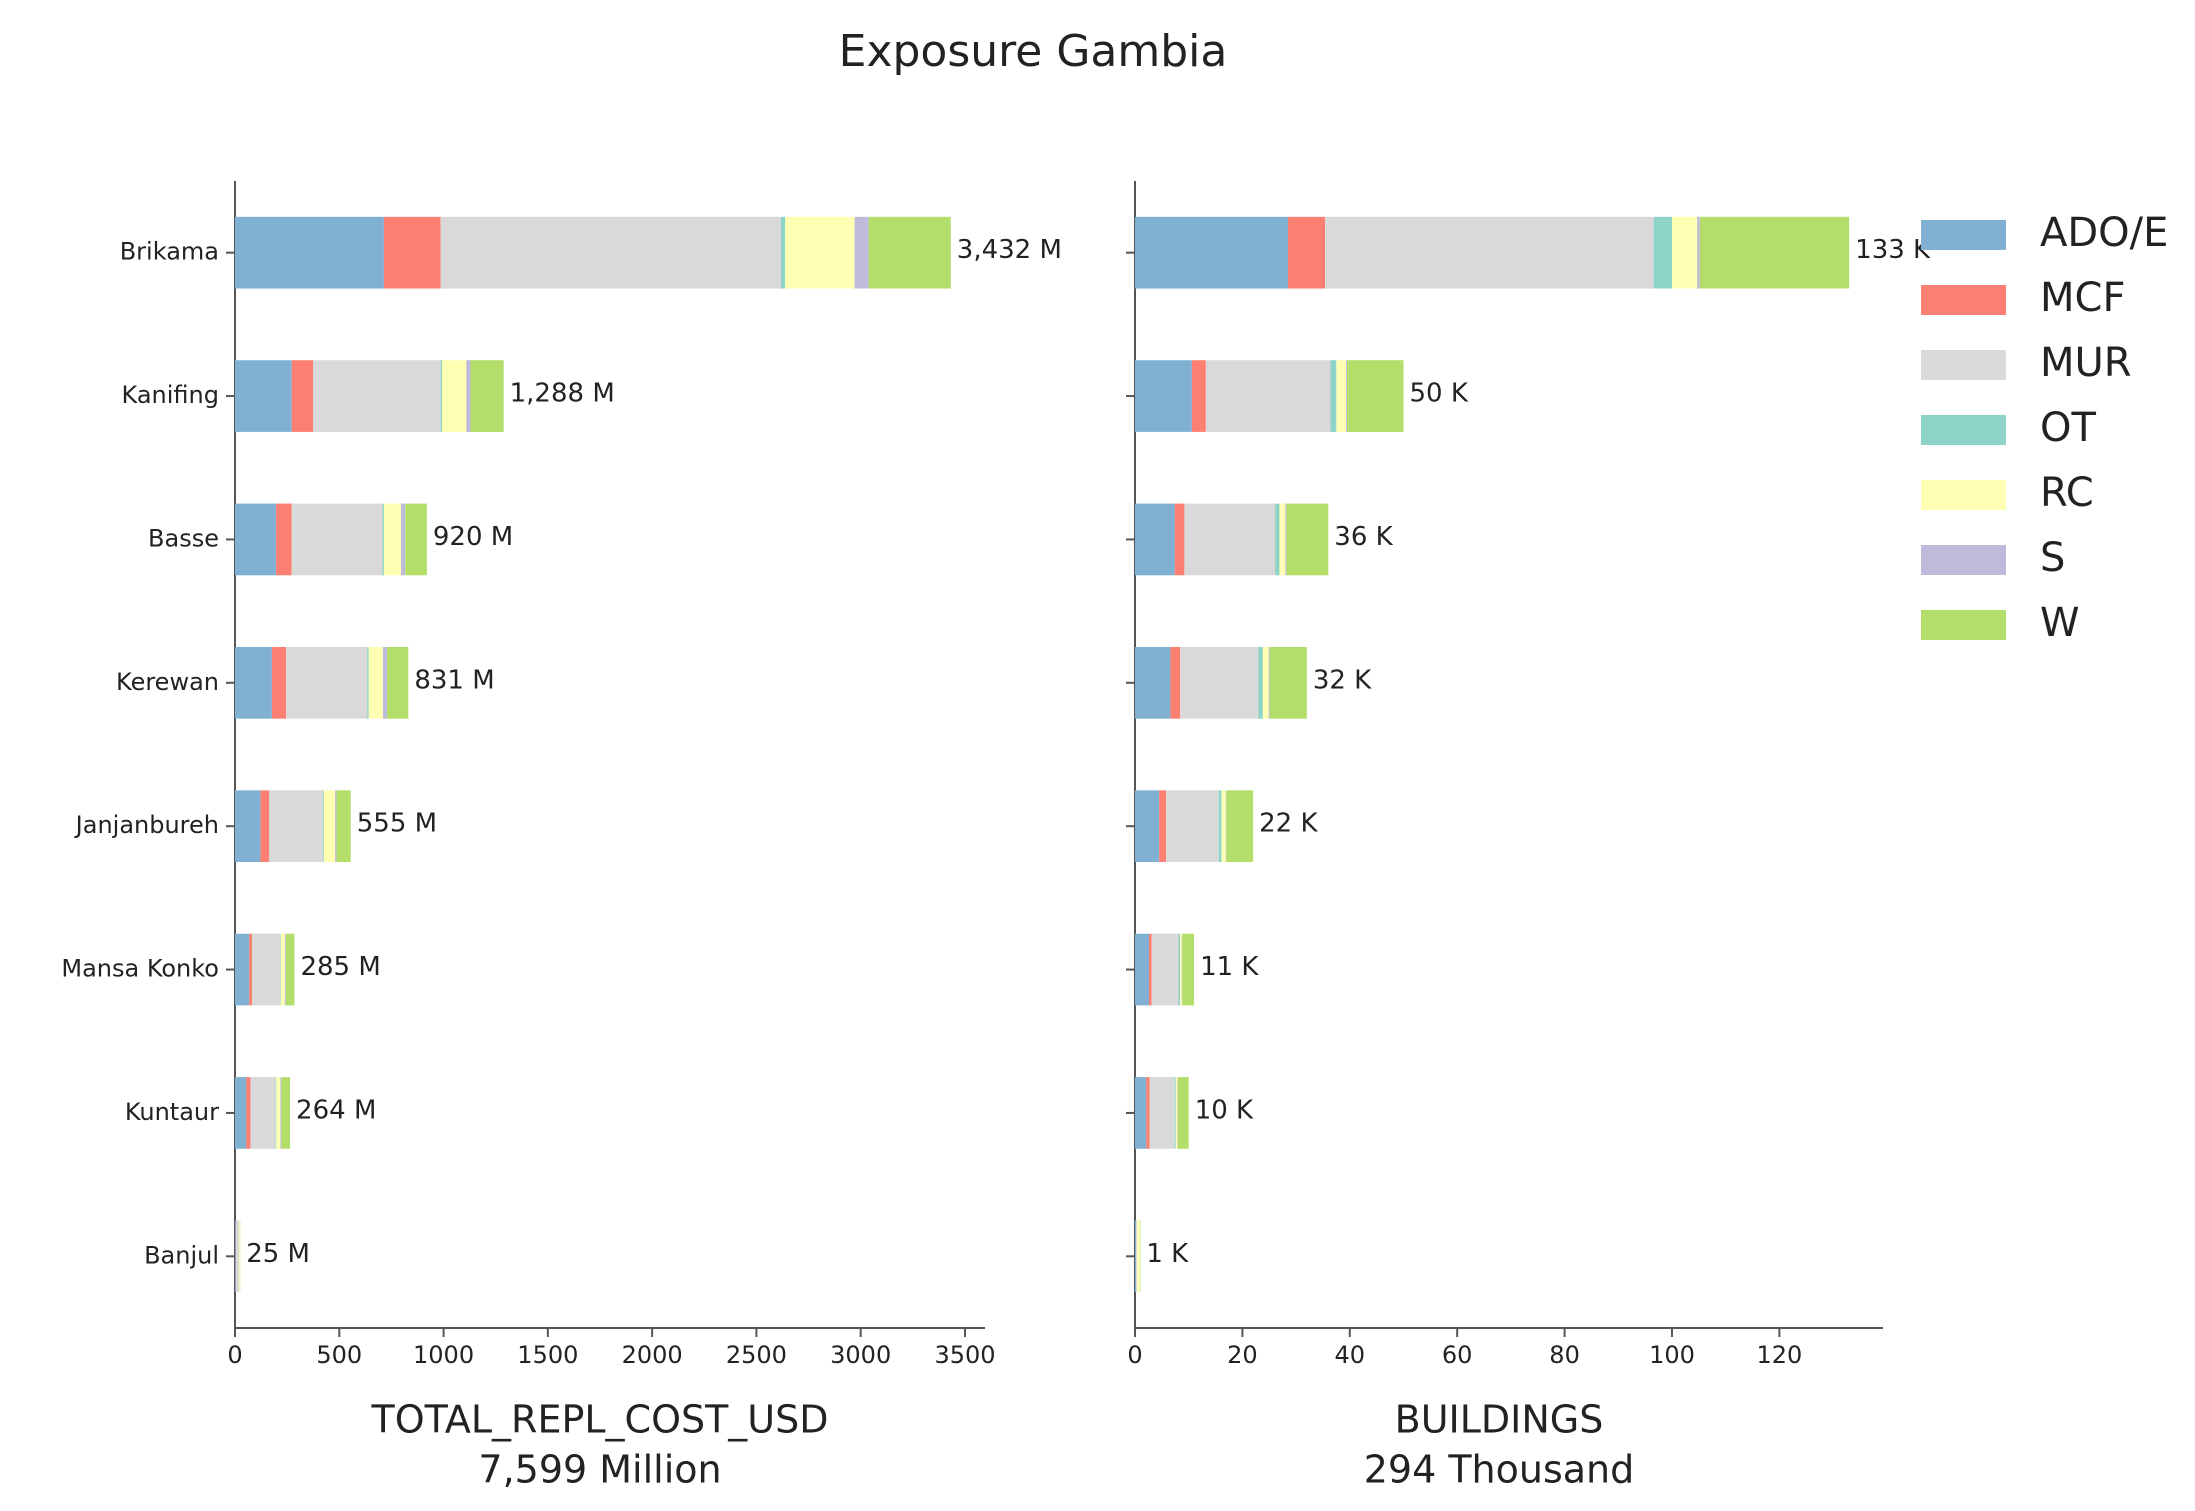 The height and width of the screenshot is (1511, 2195). I want to click on x-tick-label: 60, so click(1457, 1355).